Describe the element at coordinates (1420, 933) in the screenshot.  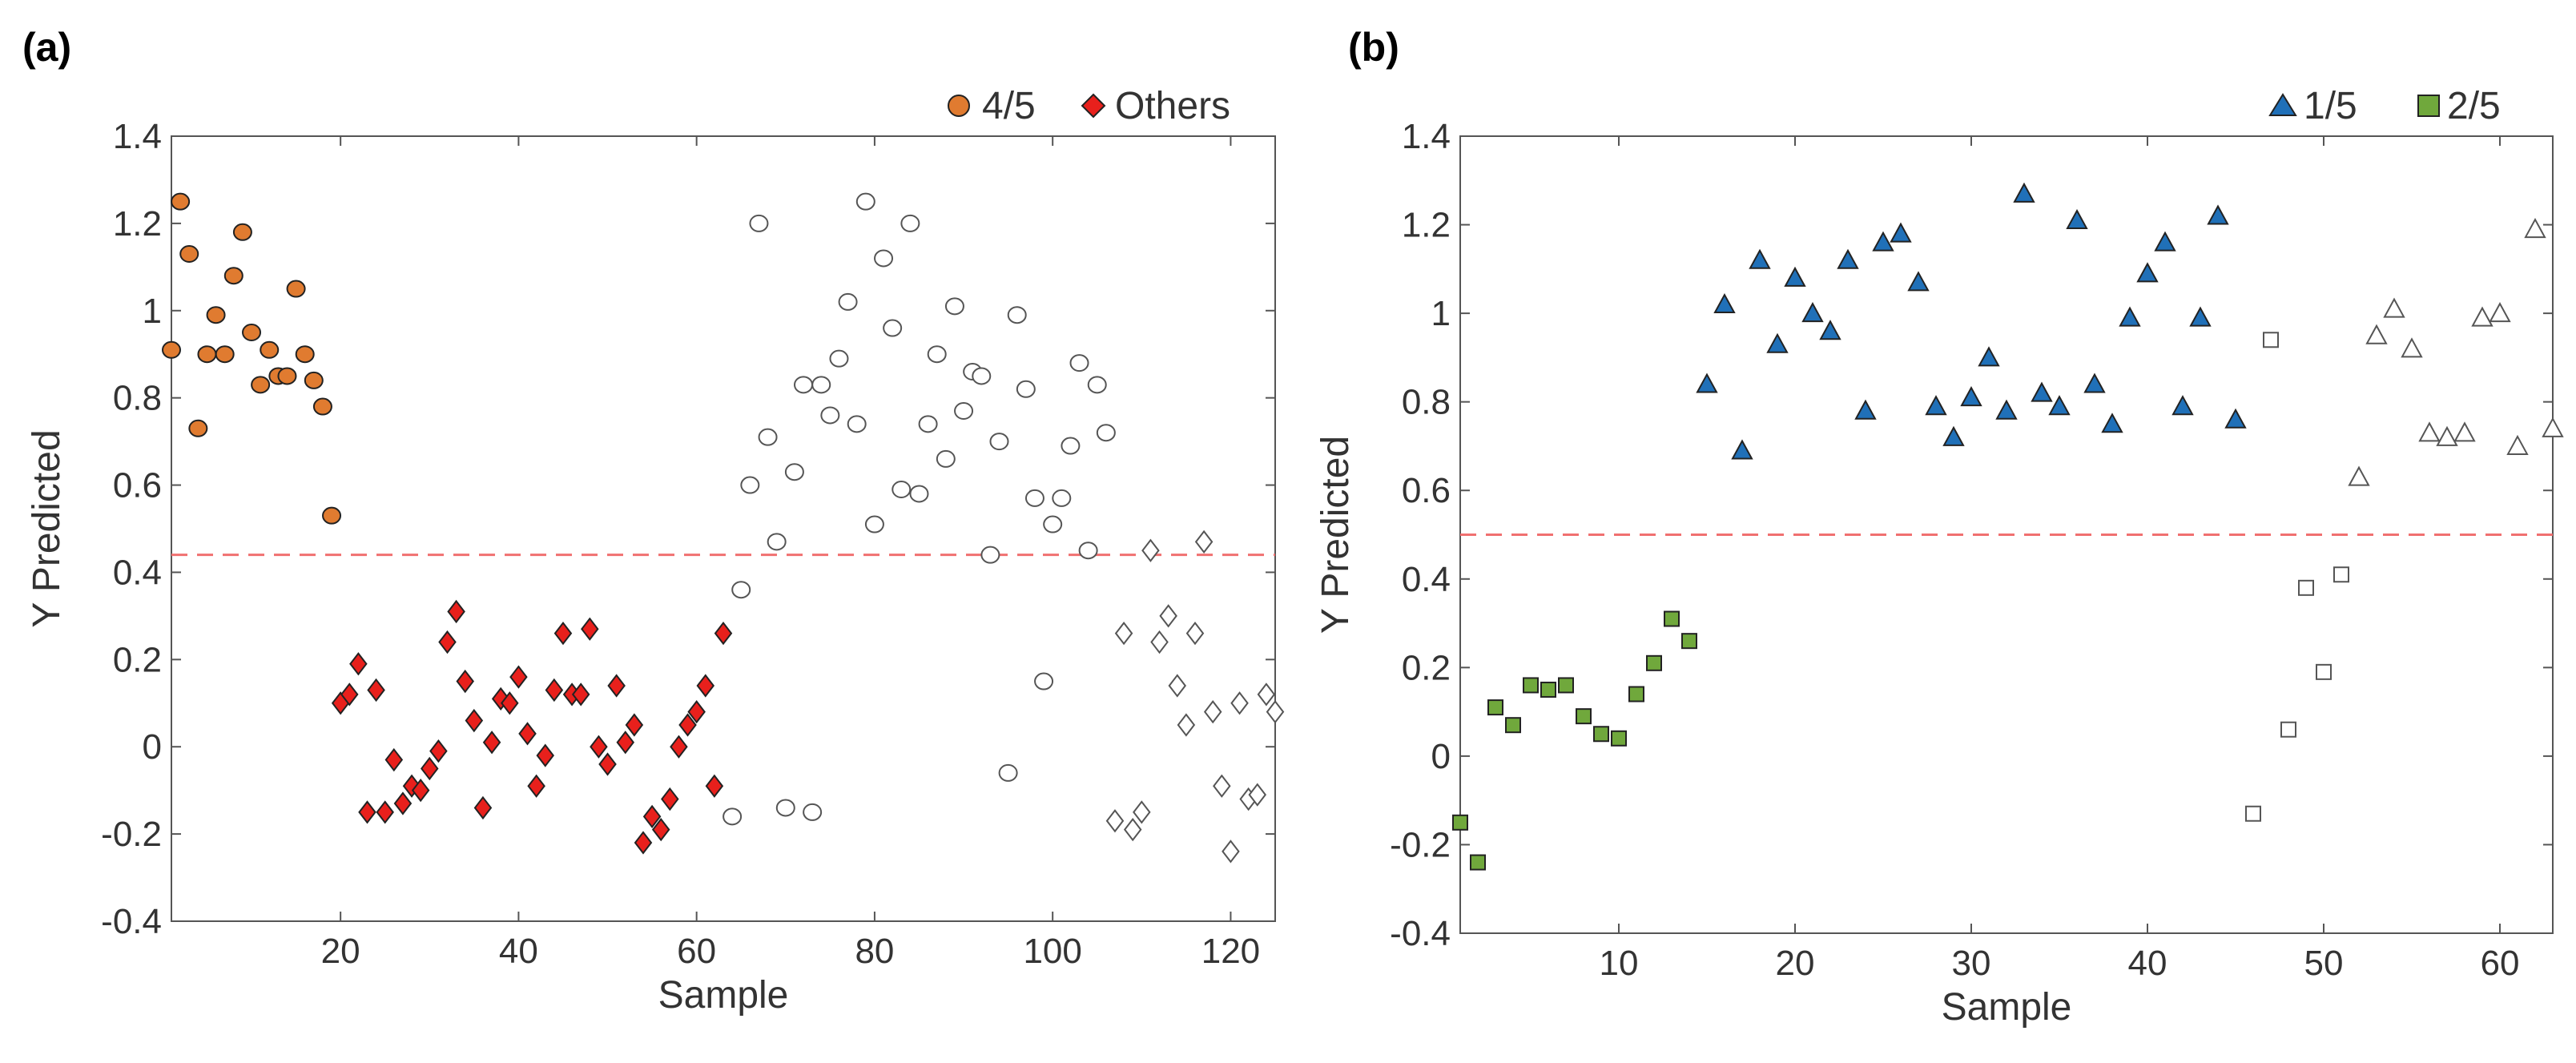
I see `y-tick-label: -0.4` at that location.